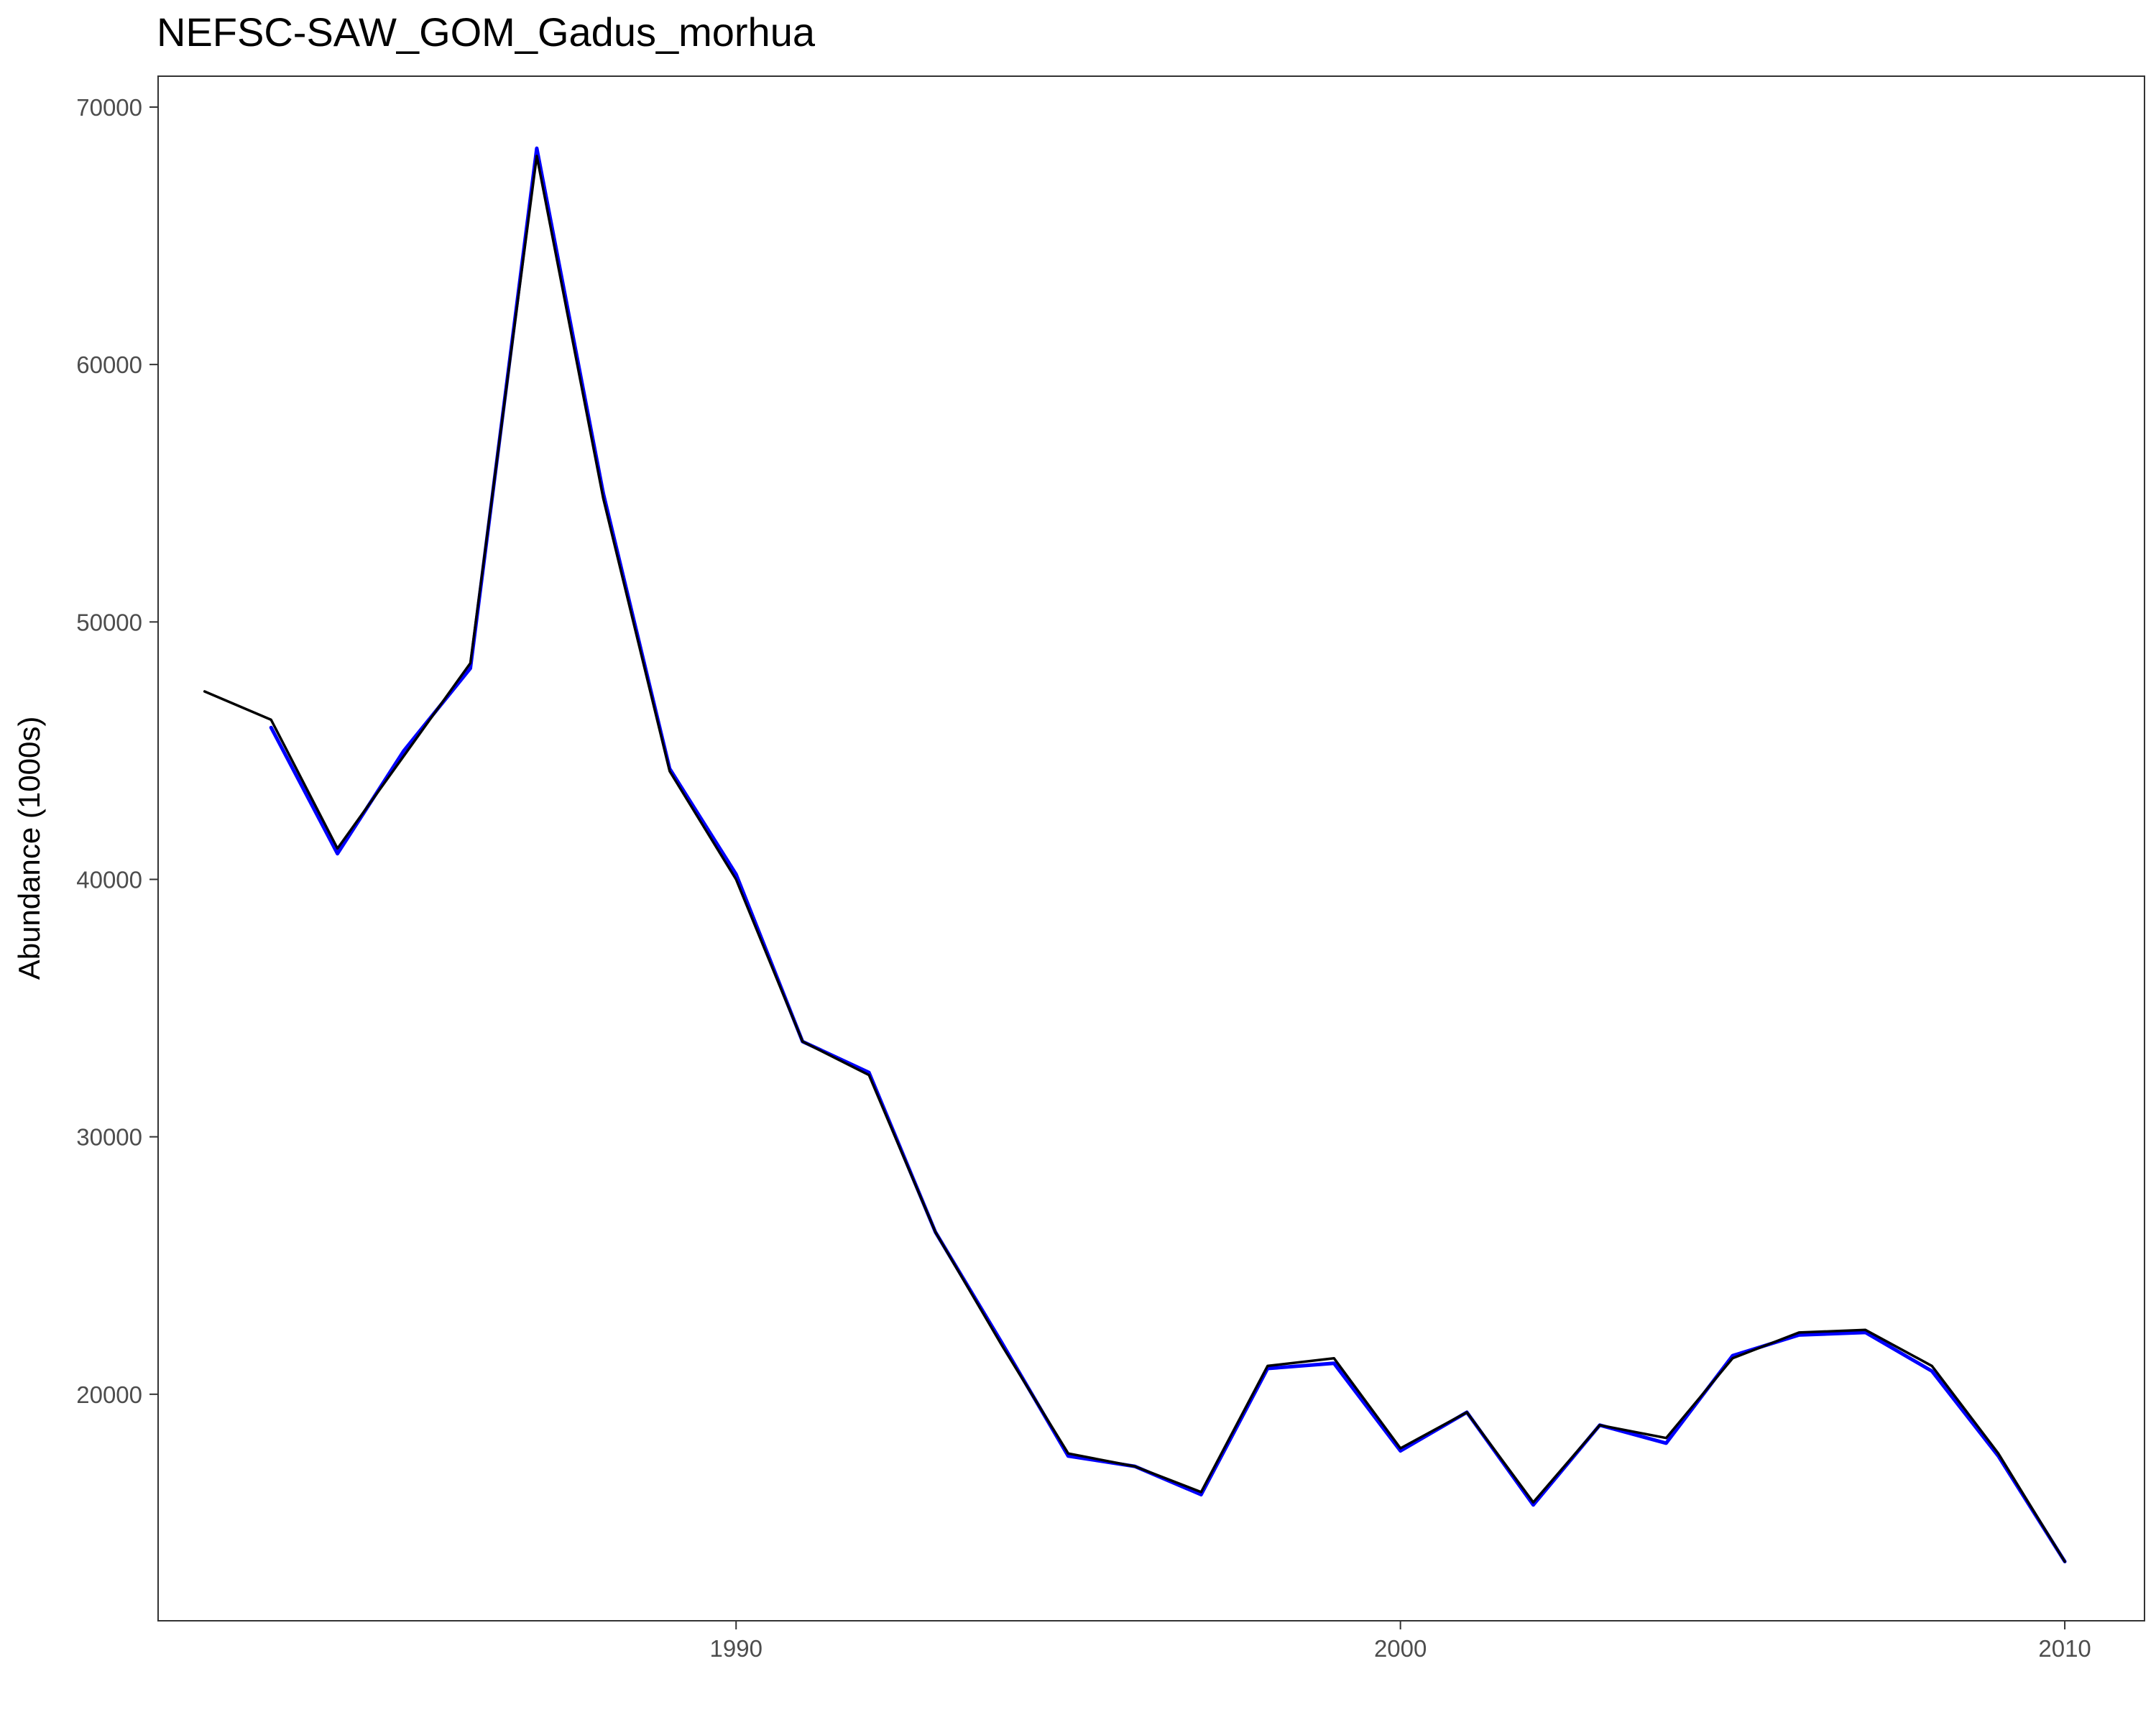 This screenshot has width=2156, height=1725. What do you see at coordinates (1400, 1648) in the screenshot?
I see `x-tick-label-1: 2000` at bounding box center [1400, 1648].